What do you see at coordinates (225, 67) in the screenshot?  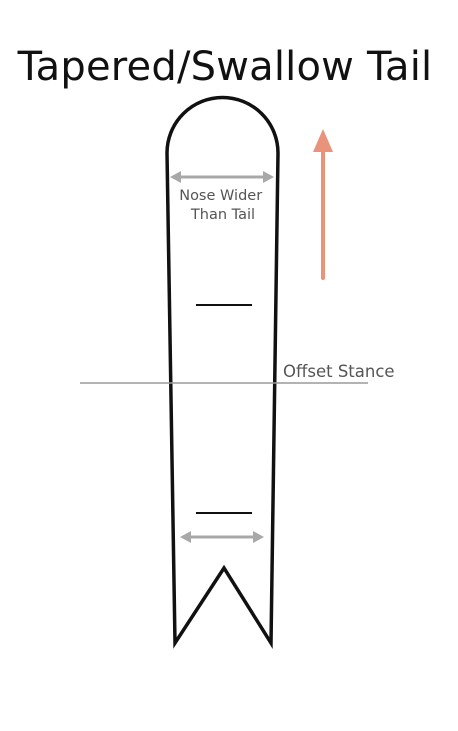 I see `diagram-title: Tapered/Swallow Tail` at bounding box center [225, 67].